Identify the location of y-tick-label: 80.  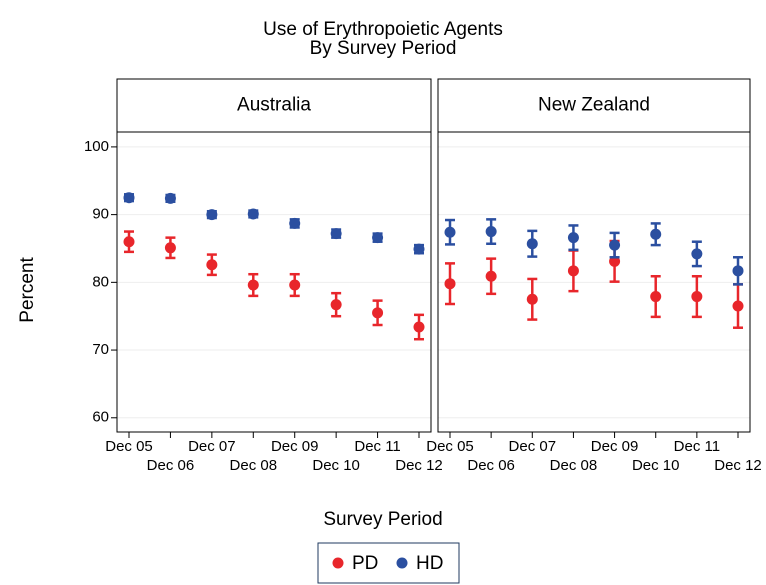
(100, 281).